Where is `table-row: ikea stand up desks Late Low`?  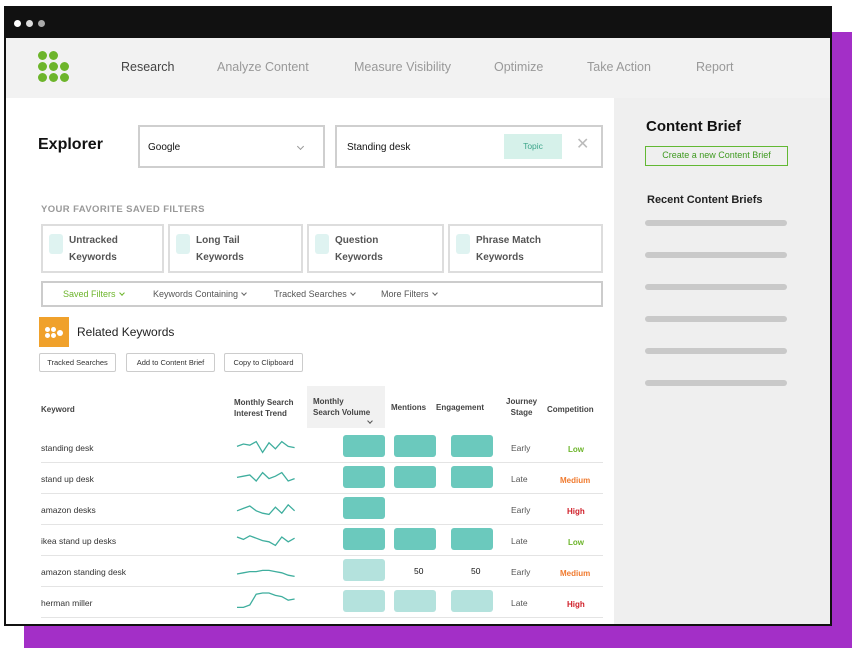
table-row: ikea stand up desks Late Low is located at coordinates (322, 540).